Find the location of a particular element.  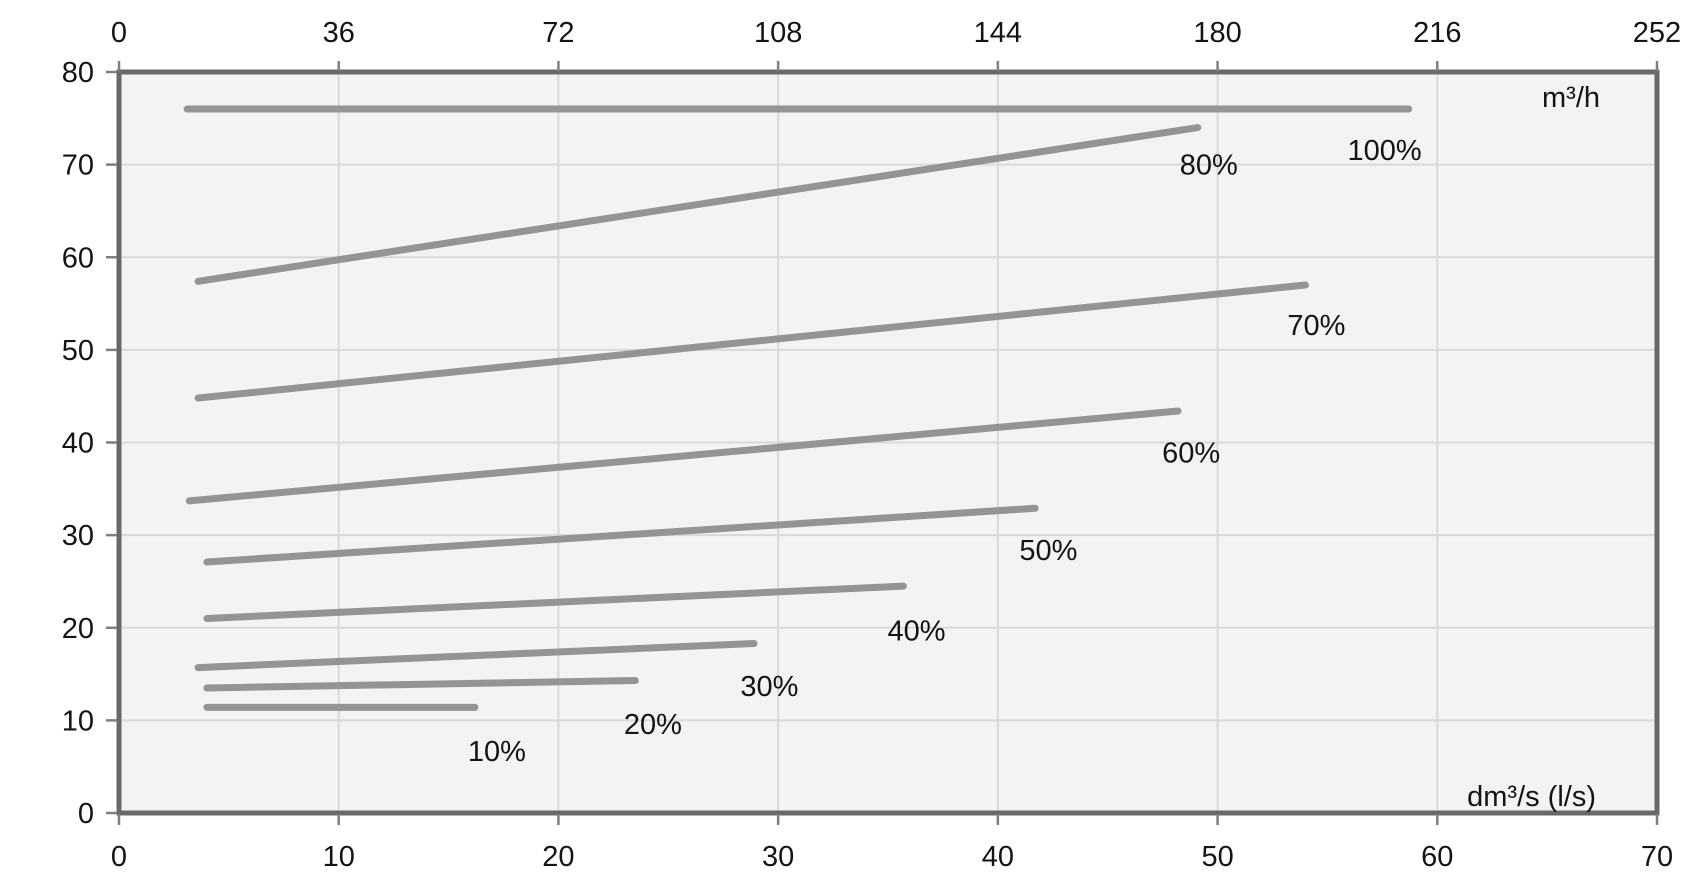

top-axis-unit-label: m³/h is located at coordinates (1571, 98).